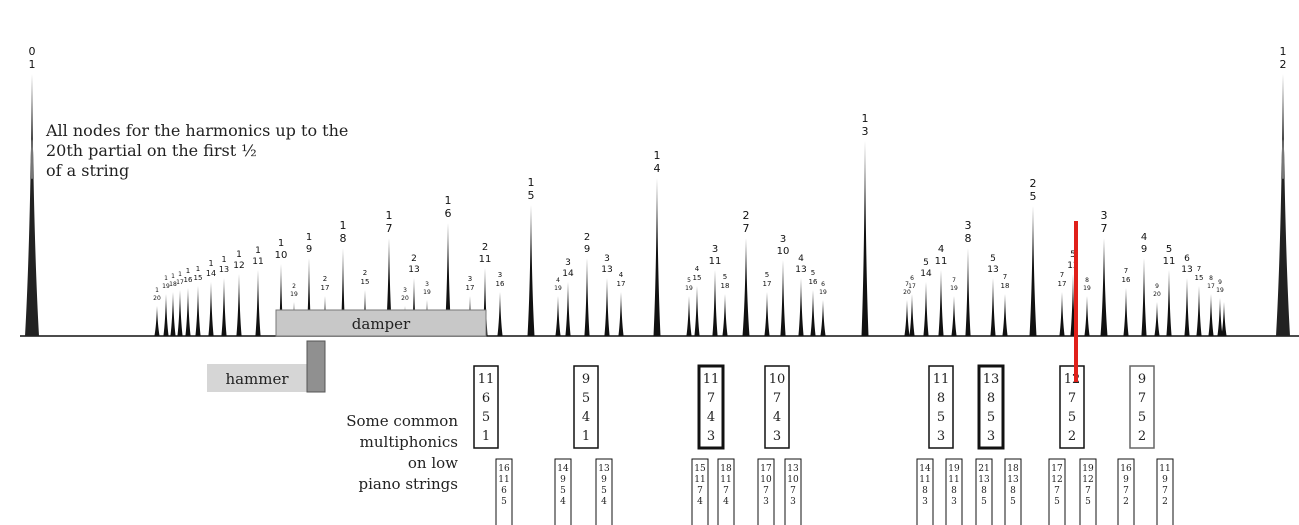  What do you see at coordinates (700, 502) in the screenshot?
I see `small-box-number: 4` at bounding box center [700, 502].